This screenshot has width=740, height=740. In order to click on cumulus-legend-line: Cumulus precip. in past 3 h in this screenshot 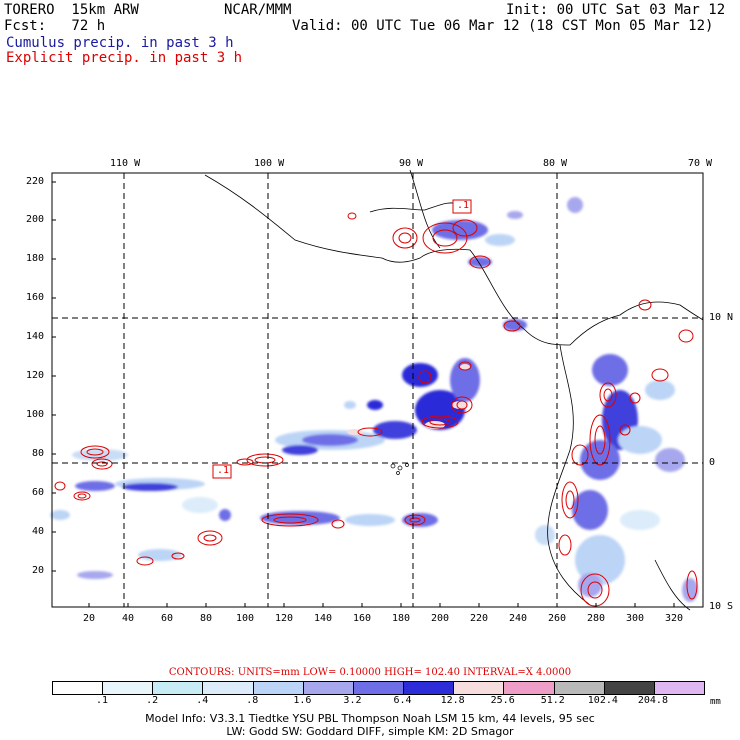, I will do `click(120, 43)`.